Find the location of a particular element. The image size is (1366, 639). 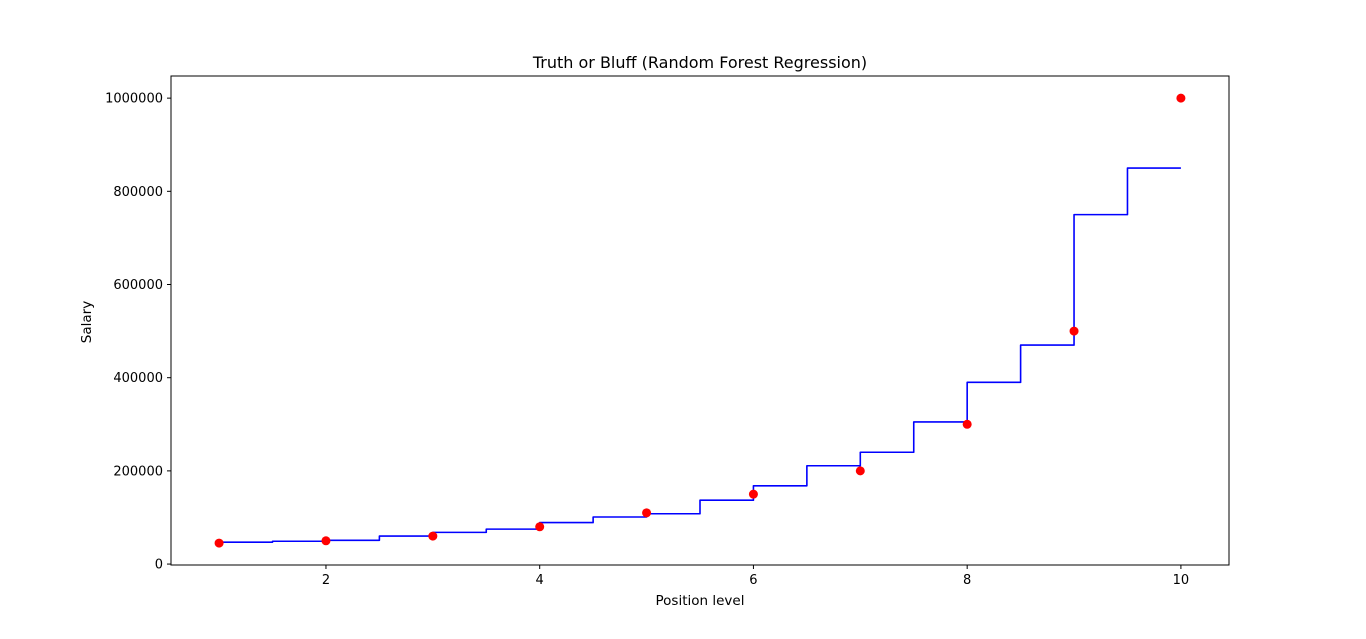

y-axis-ticks: 0 200000 400000 600000 800000 1000000 is located at coordinates (138, 332).